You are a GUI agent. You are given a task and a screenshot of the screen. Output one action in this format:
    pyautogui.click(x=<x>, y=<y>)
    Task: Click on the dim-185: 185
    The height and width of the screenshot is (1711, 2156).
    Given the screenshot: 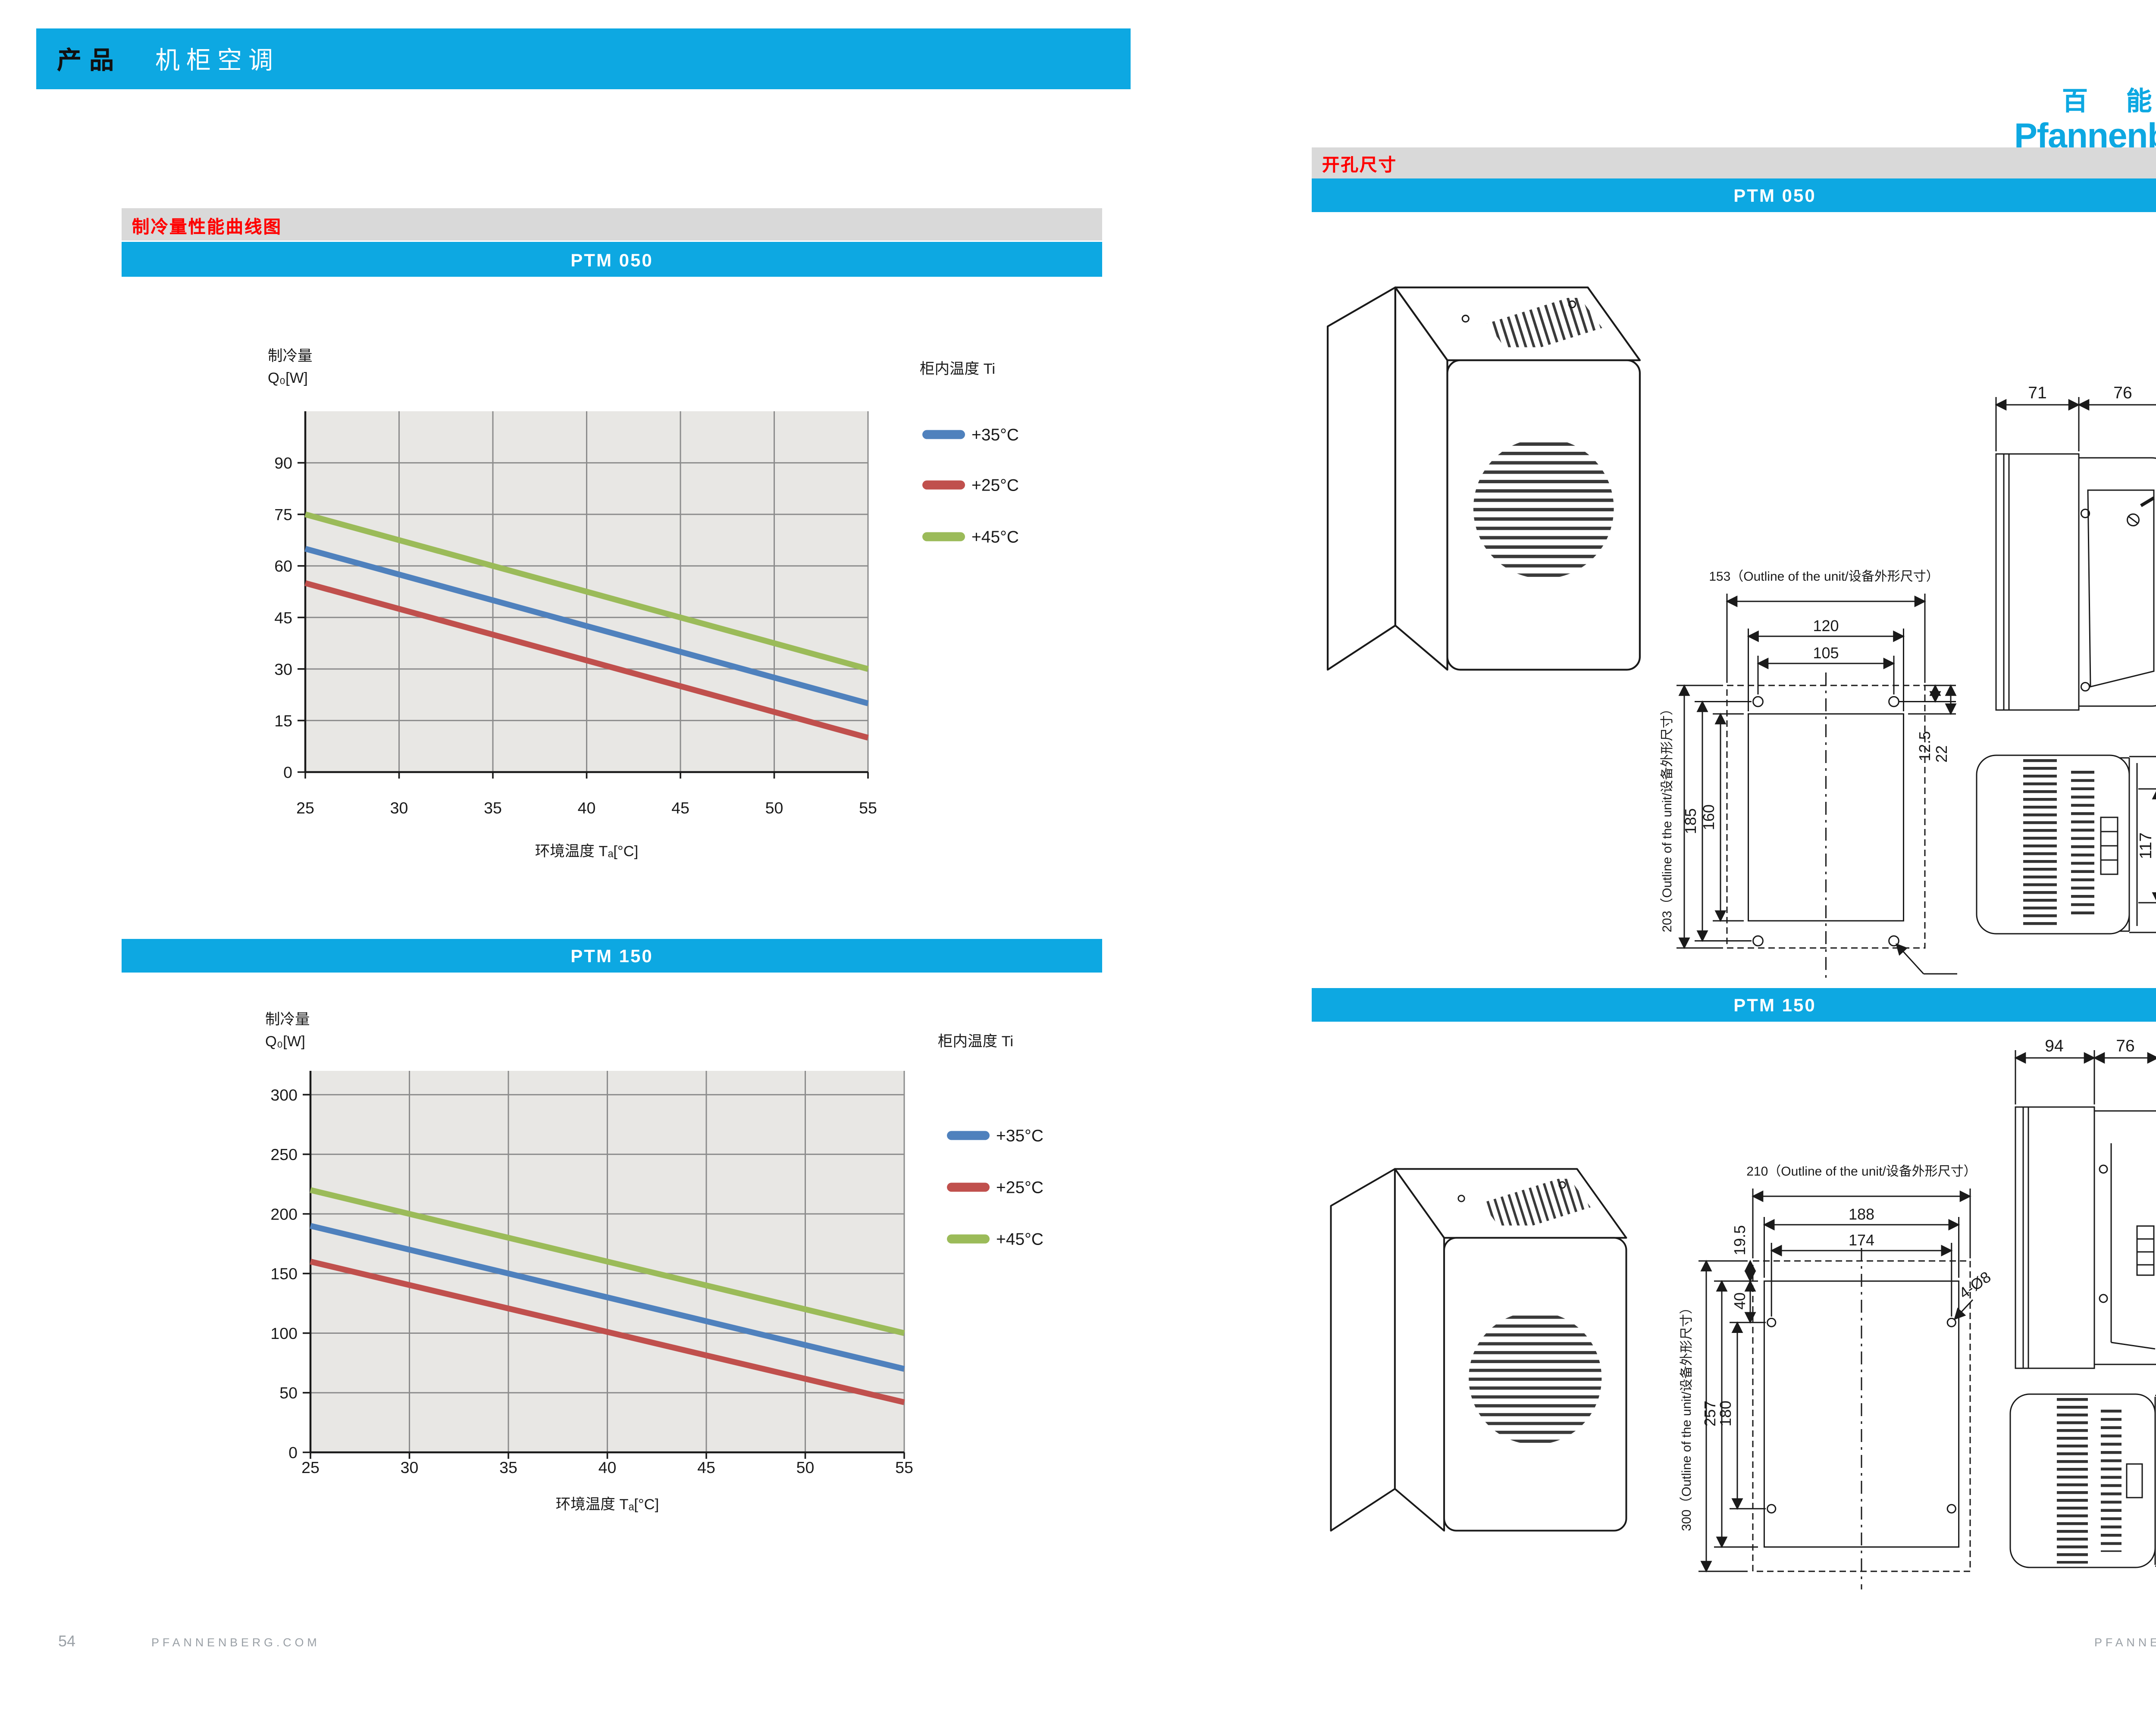 What is the action you would take?
    pyautogui.click(x=1690, y=821)
    